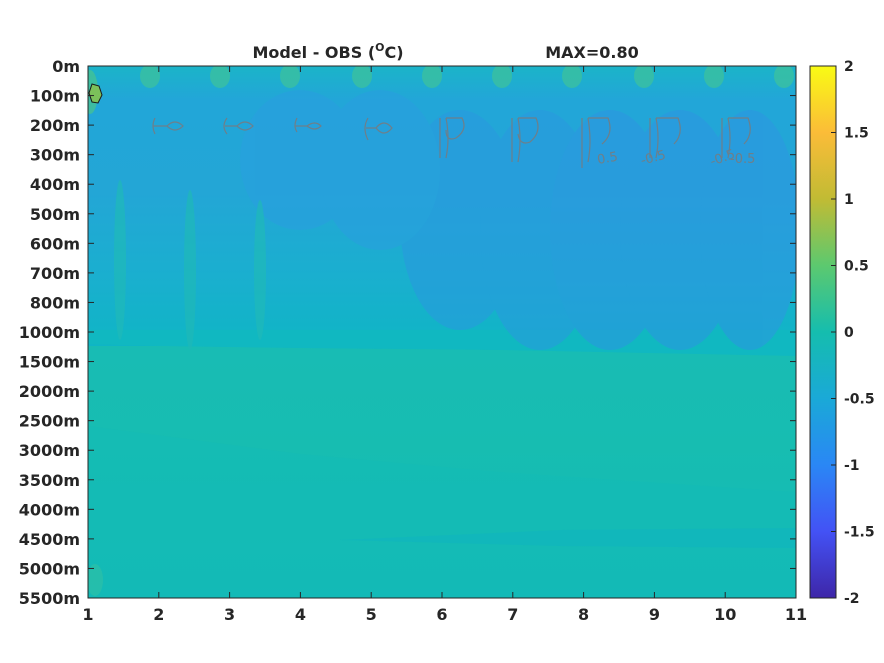  I want to click on x-tick-label: 10, so click(725, 614).